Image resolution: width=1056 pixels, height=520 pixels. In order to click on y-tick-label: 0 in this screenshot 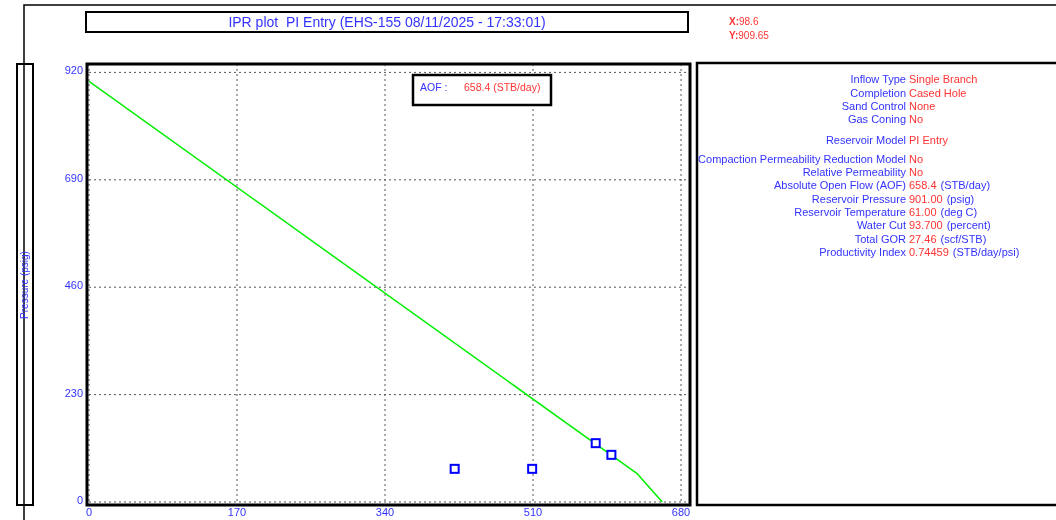, I will do `click(79, 500)`.